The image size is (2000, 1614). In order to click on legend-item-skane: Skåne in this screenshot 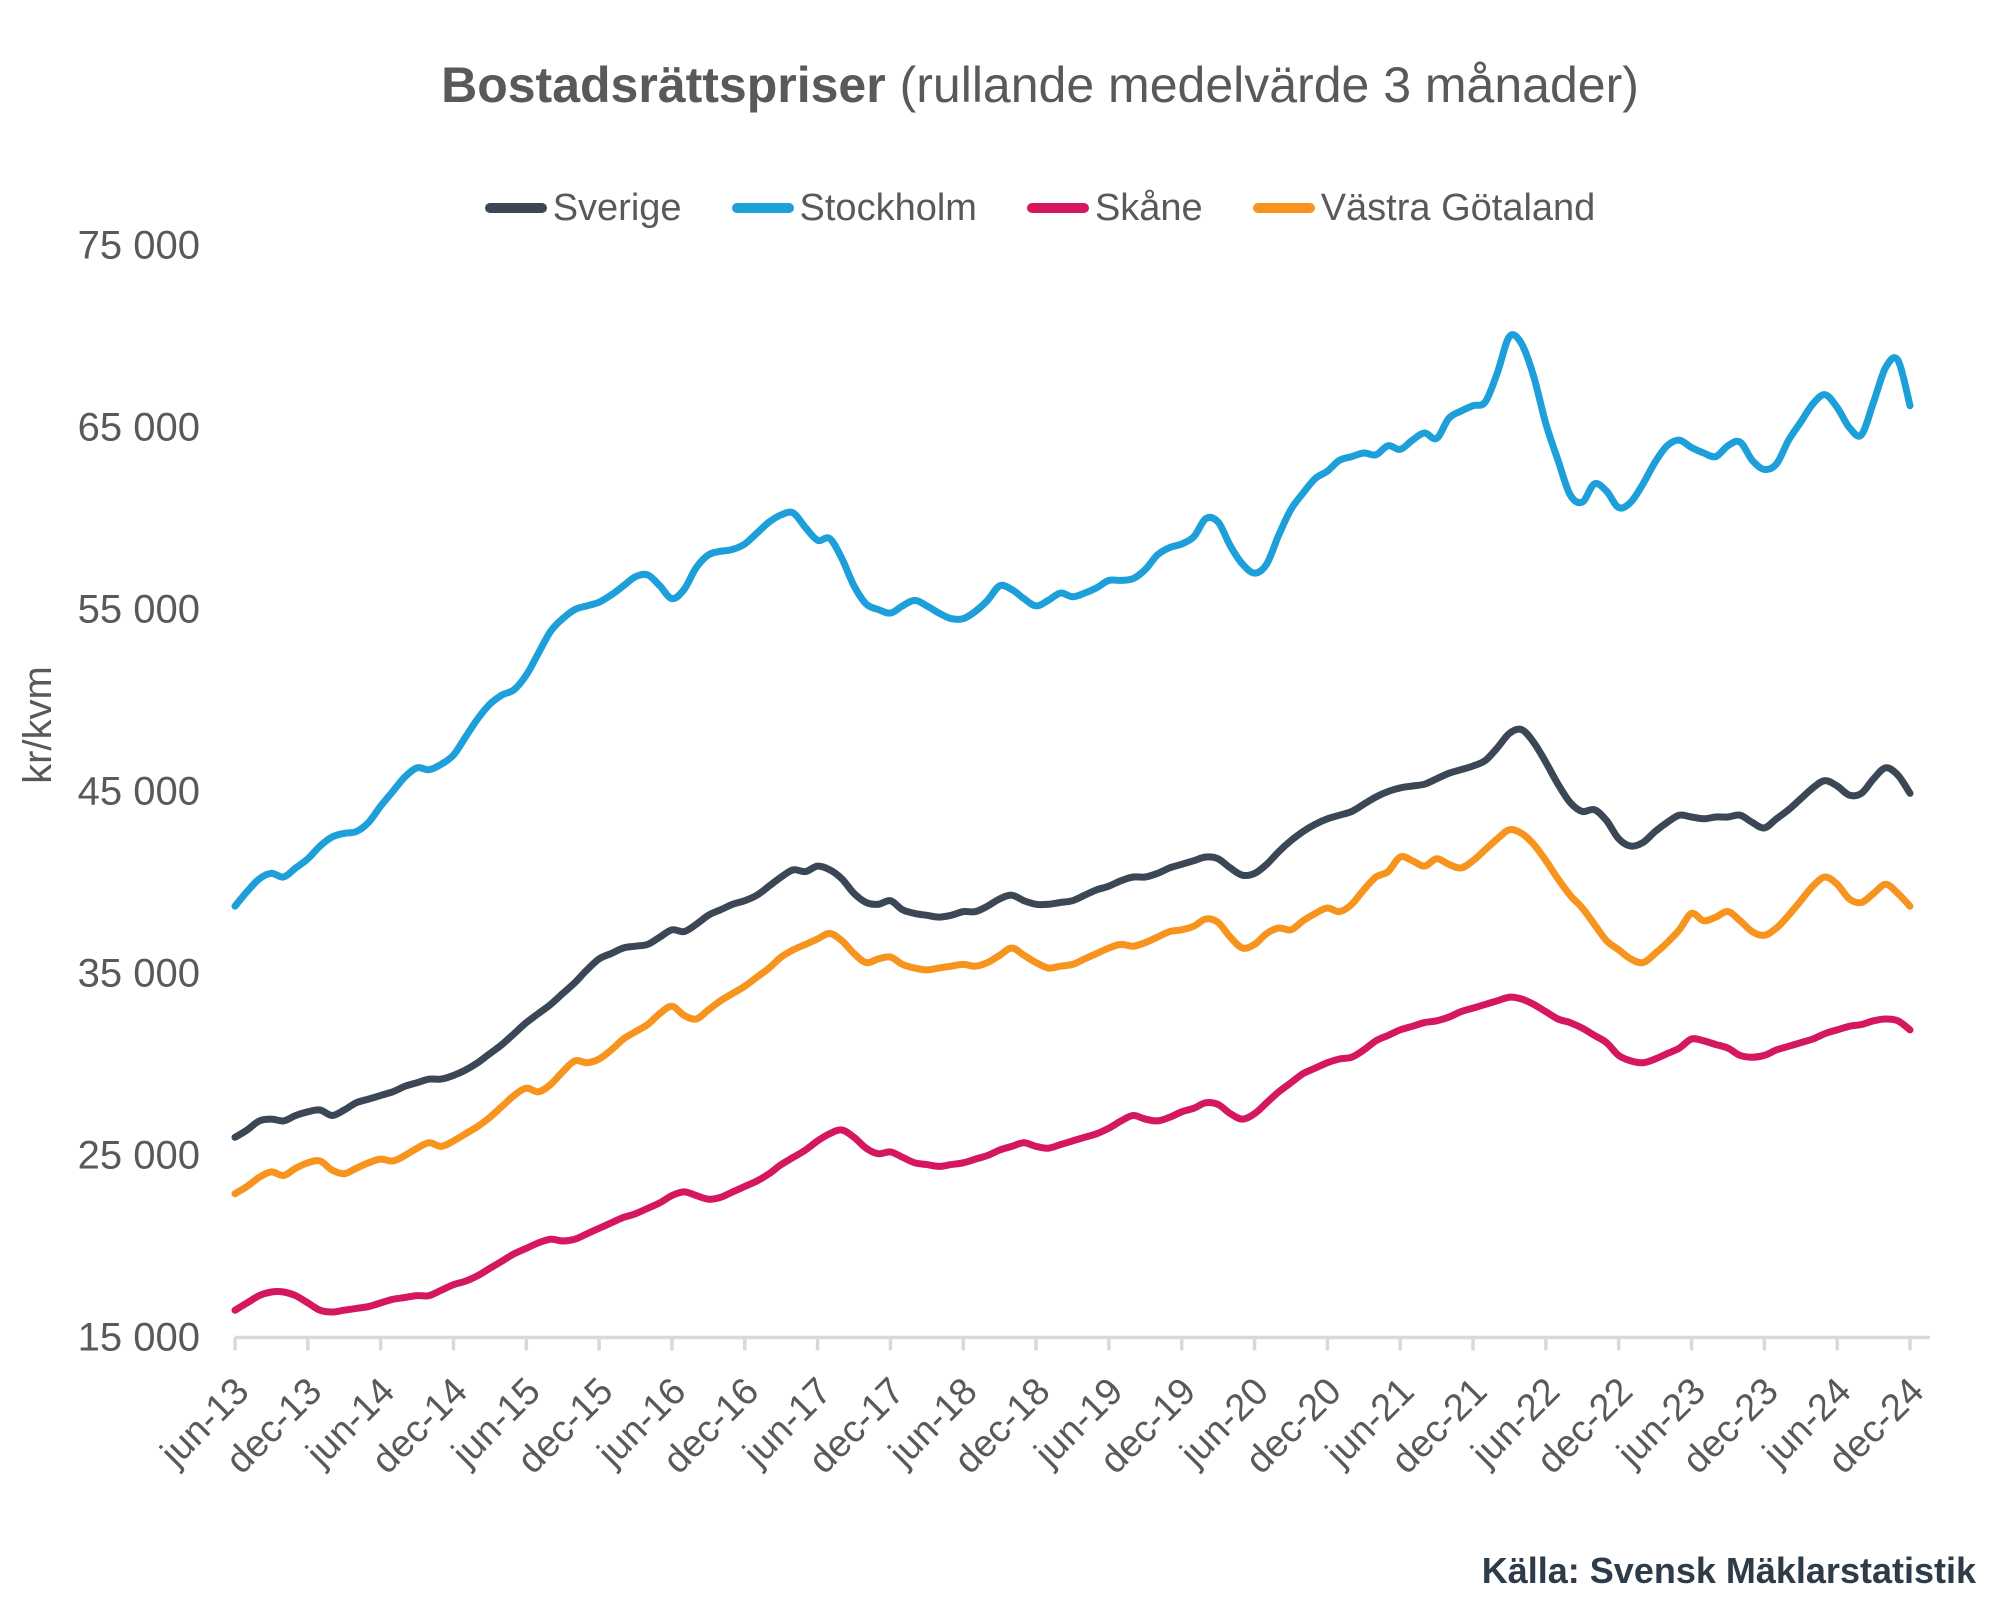, I will do `click(1114, 208)`.